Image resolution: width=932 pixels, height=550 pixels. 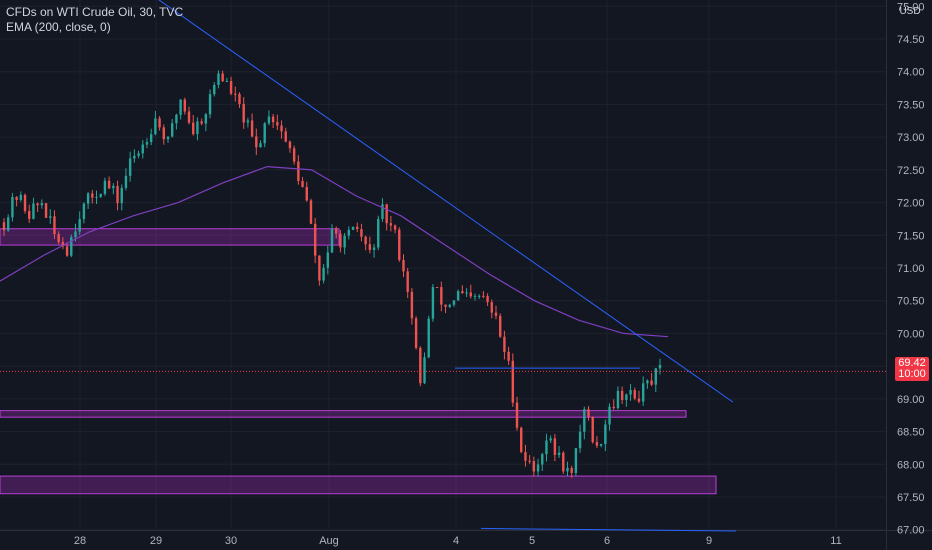 What do you see at coordinates (911, 7) in the screenshot?
I see `price-tick-label: 75.00` at bounding box center [911, 7].